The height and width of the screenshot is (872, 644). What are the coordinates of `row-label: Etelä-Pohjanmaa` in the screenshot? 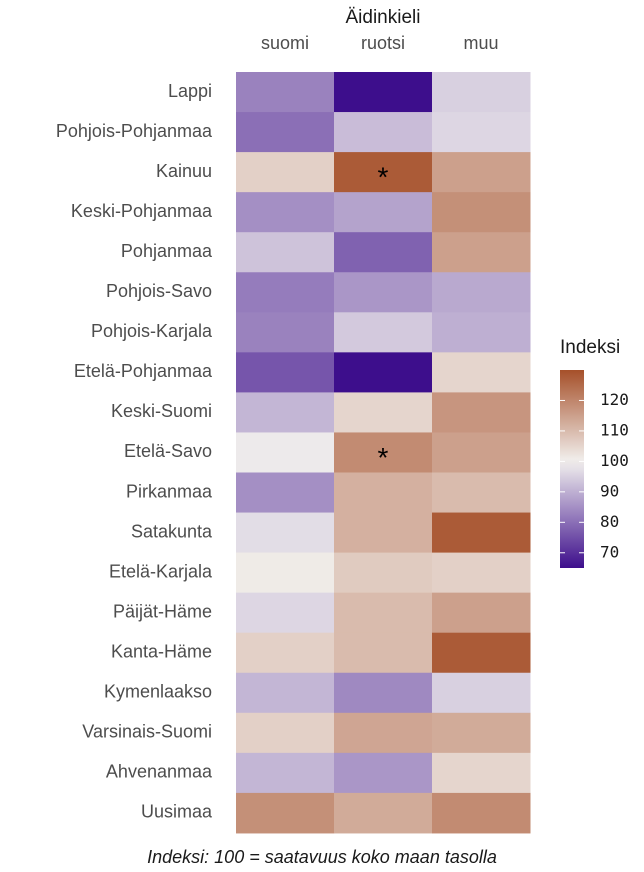 It's located at (143, 371).